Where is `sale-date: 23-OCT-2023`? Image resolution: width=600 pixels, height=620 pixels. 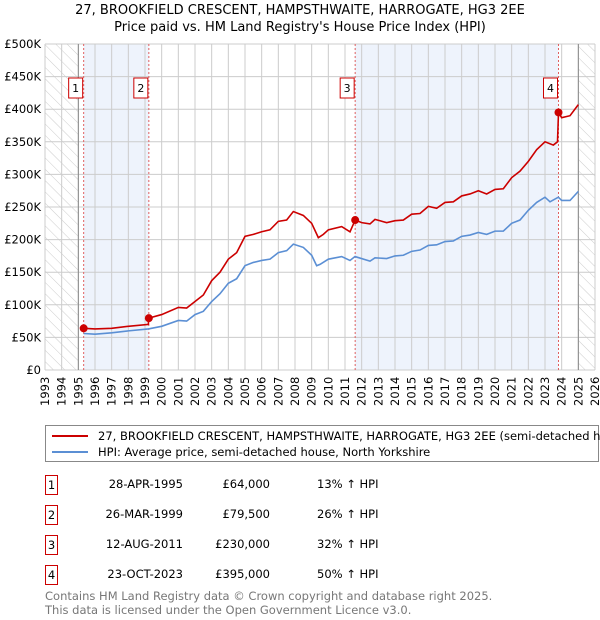
sale-date: 23-OCT-2023 is located at coordinates (145, 574).